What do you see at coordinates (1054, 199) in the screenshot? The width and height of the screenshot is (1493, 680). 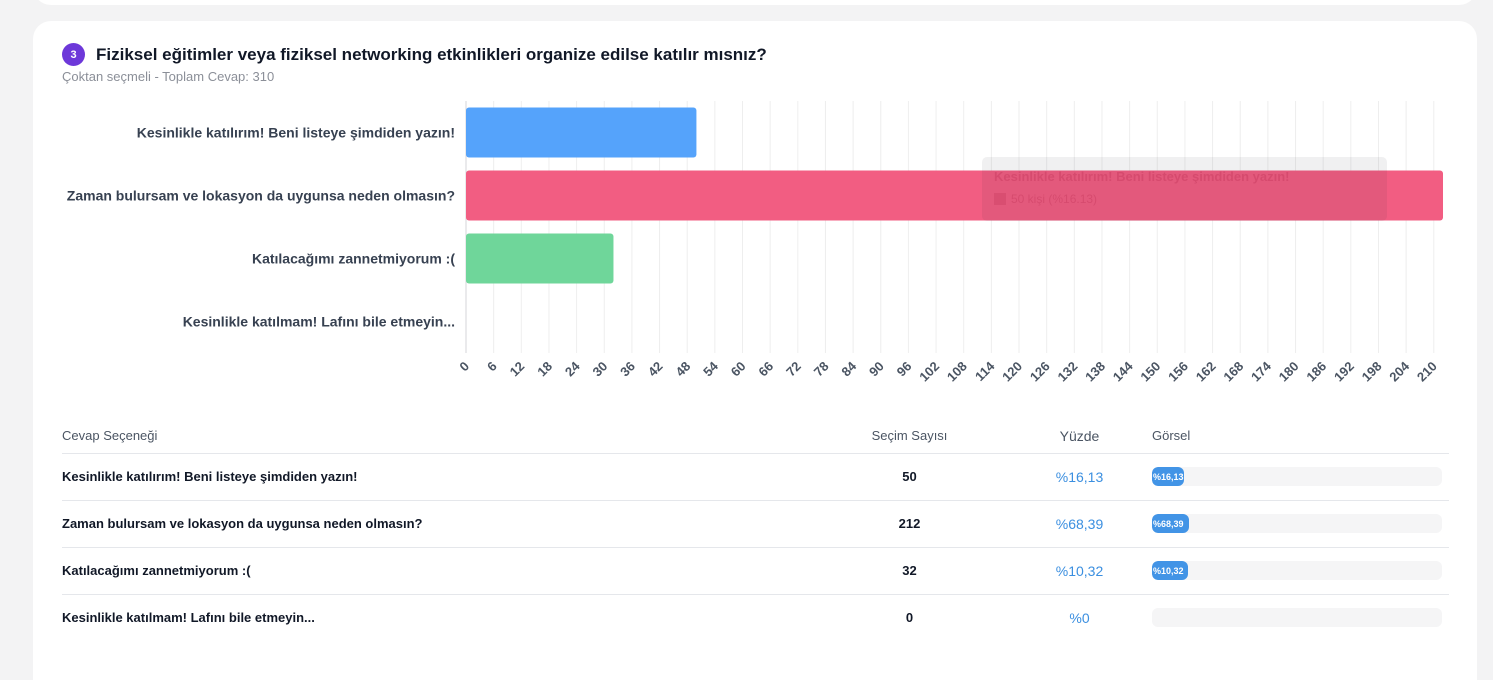 I see `tooltip-body: 50 kişi (%16.13)` at bounding box center [1054, 199].